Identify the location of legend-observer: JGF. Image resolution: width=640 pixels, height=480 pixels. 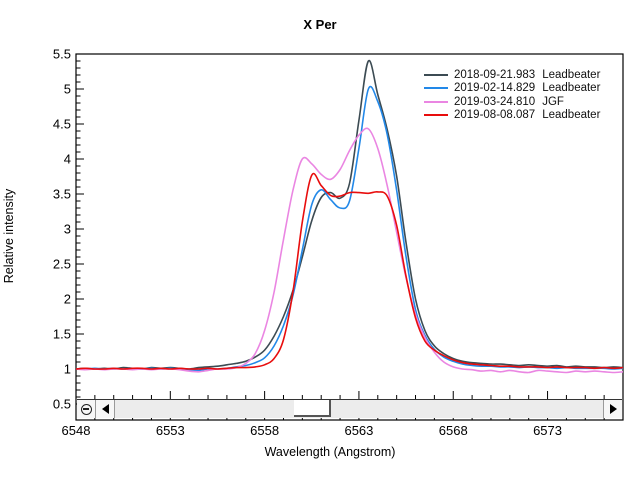
(553, 101).